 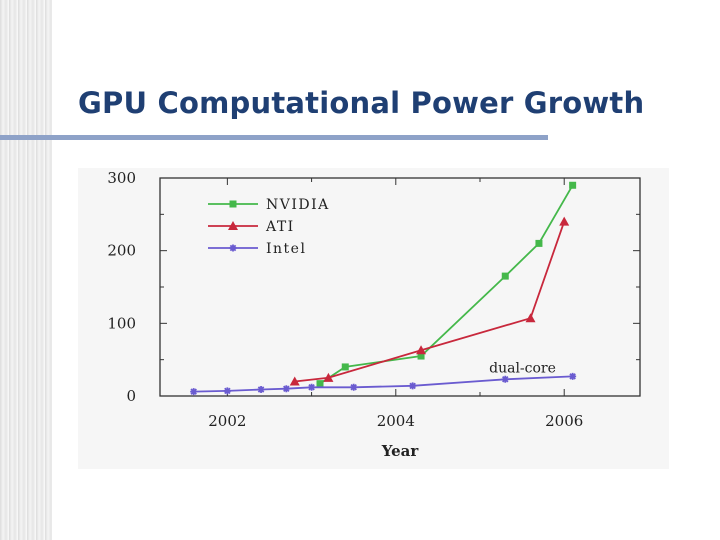 I want to click on x-axis-label: Year, so click(x=400, y=451).